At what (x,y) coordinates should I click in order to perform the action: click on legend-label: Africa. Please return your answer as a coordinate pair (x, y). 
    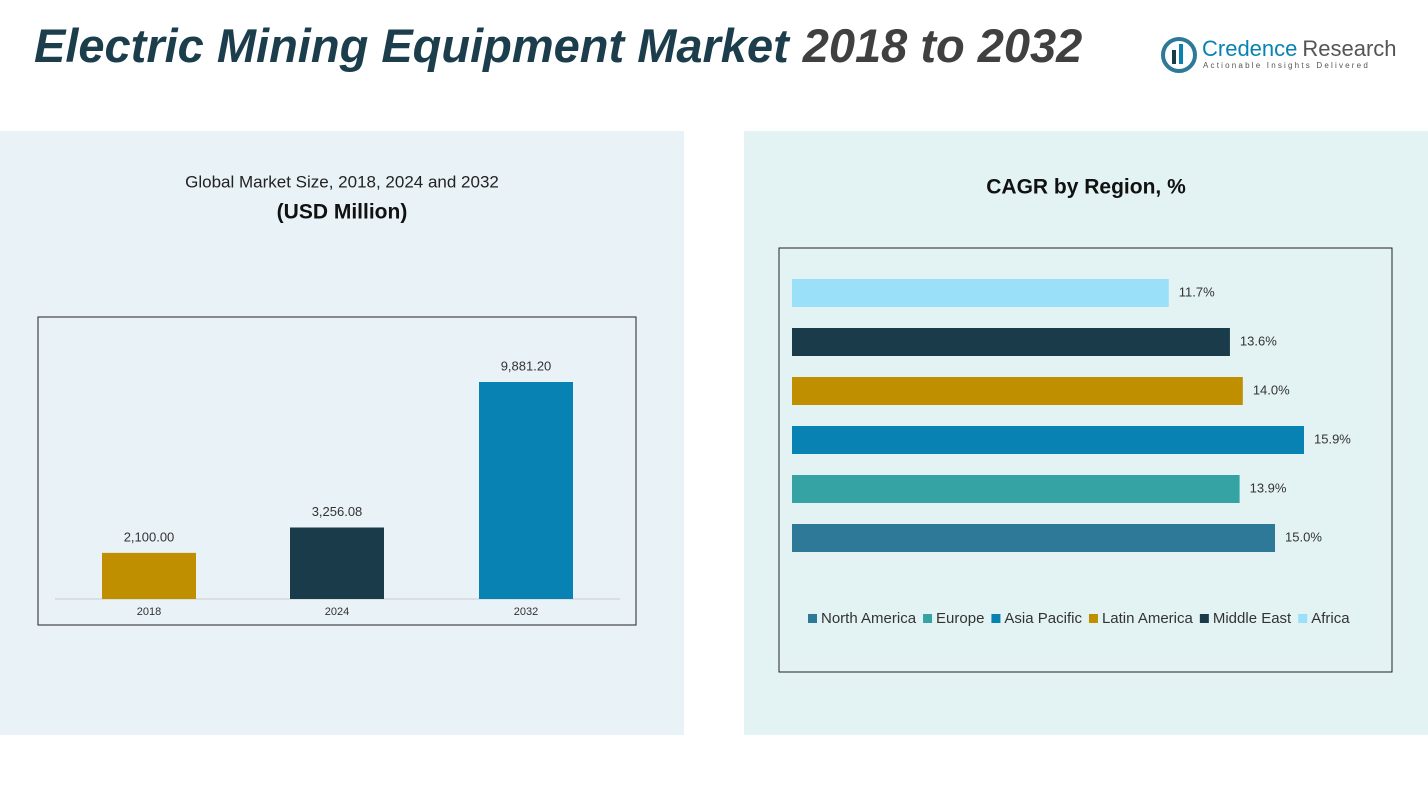
    Looking at the image, I should click on (1330, 618).